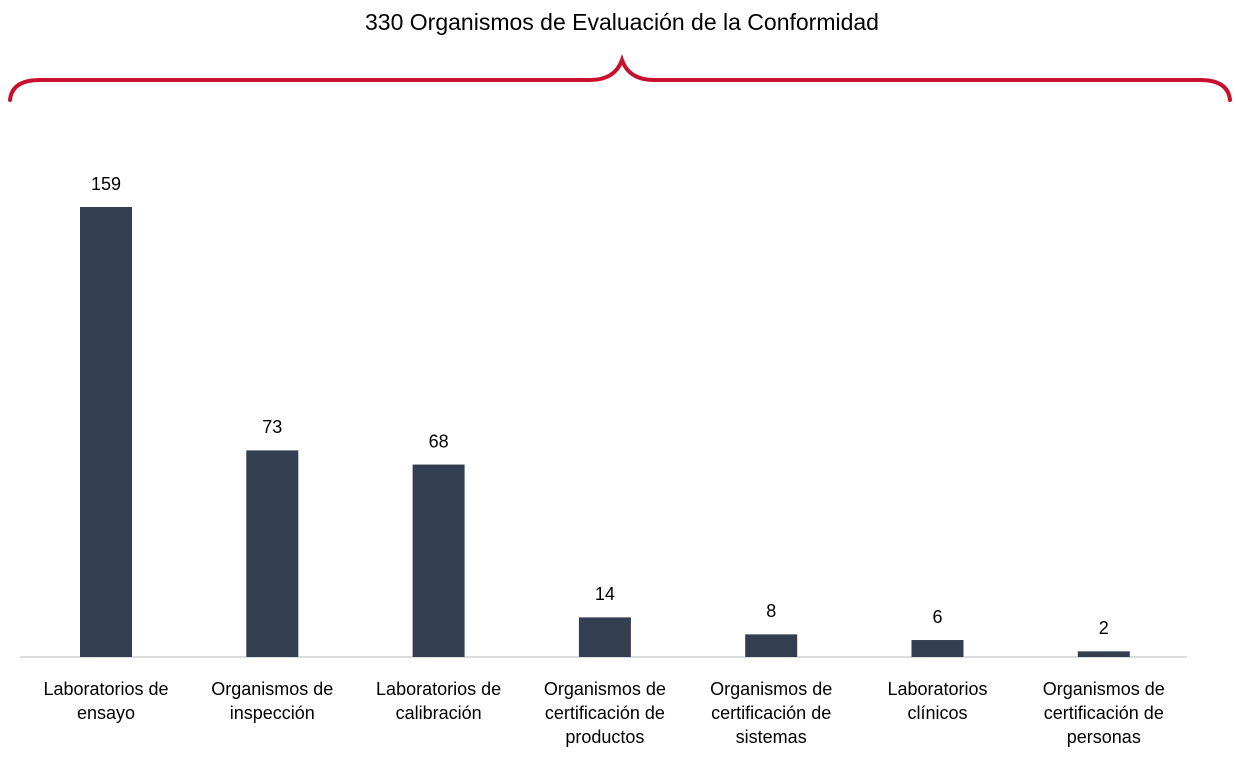 Image resolution: width=1236 pixels, height=757 pixels. Describe the element at coordinates (937, 617) in the screenshot. I see `data-label: 6` at that location.